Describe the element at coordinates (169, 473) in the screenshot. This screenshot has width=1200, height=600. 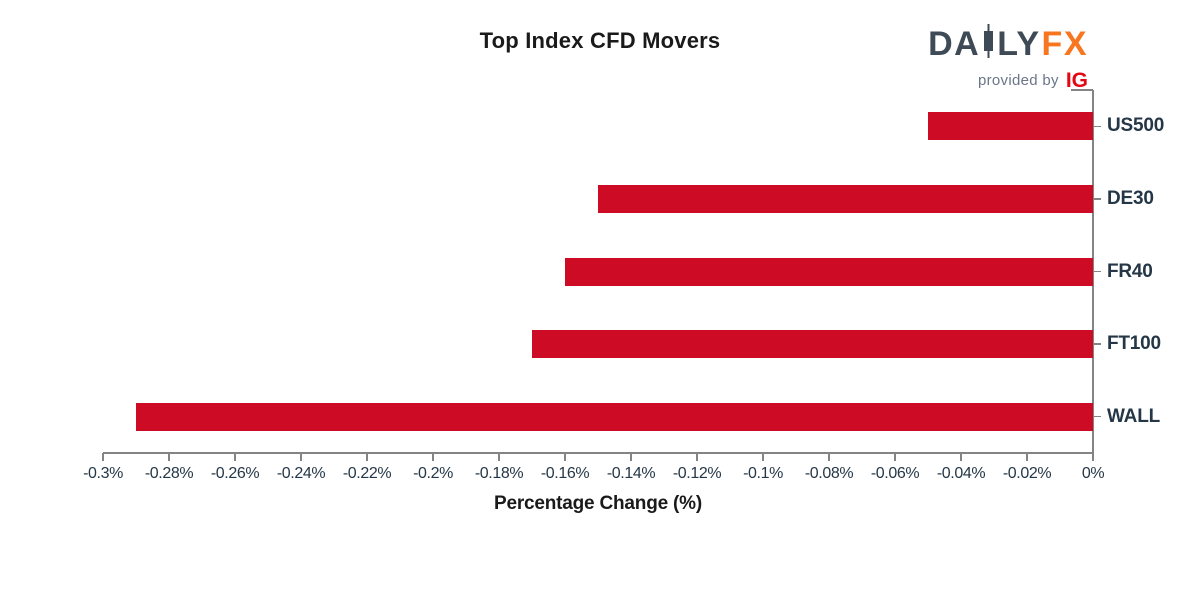
I see `x-tick-label: -0.28%` at that location.